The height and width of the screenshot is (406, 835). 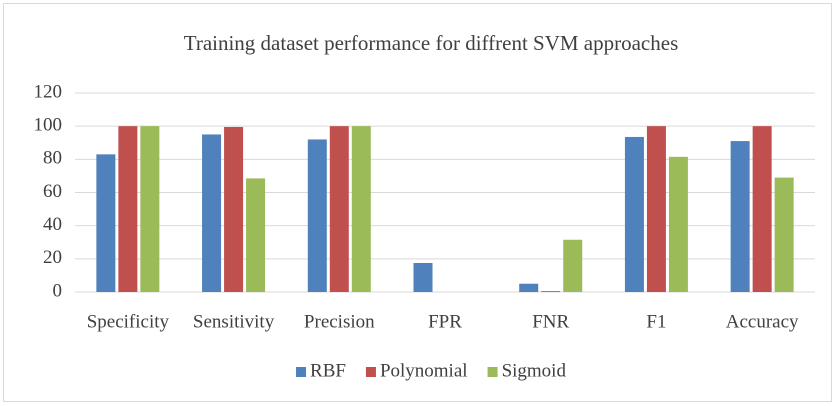 I want to click on x-tick-label: Specificity, so click(x=128, y=321).